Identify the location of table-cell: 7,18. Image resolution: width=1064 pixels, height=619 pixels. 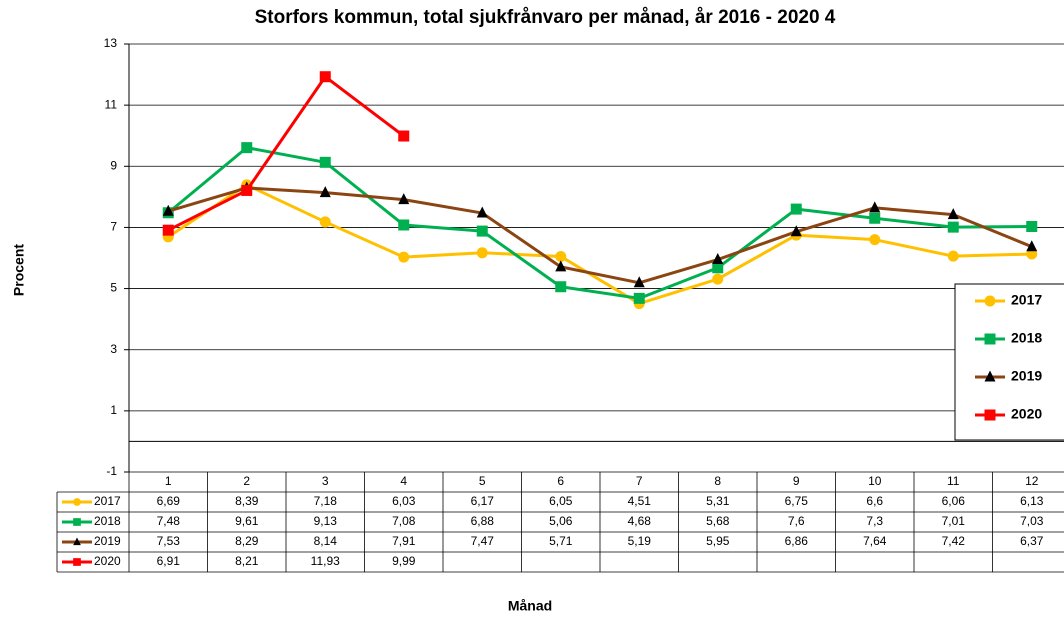
(326, 501).